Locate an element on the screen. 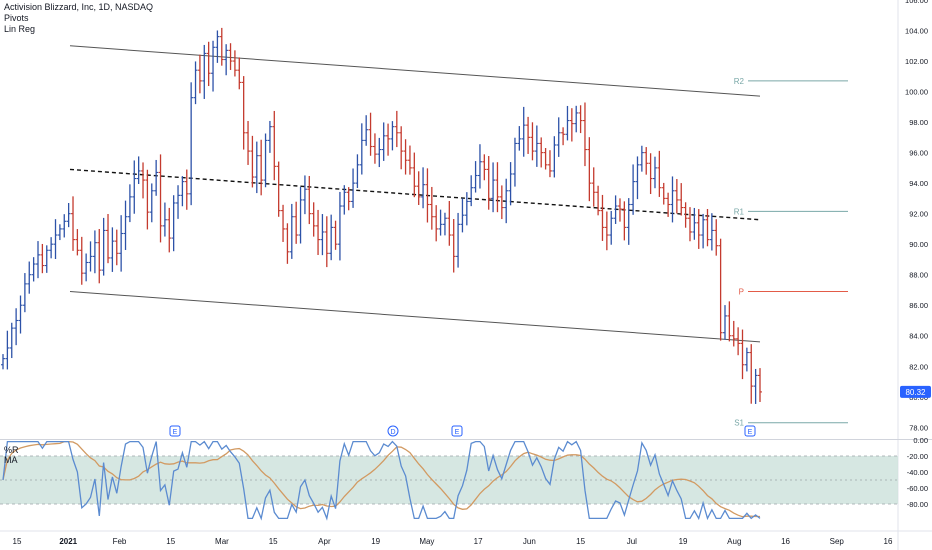 Image resolution: width=932 pixels, height=550 pixels. event-marker: D is located at coordinates (393, 431).